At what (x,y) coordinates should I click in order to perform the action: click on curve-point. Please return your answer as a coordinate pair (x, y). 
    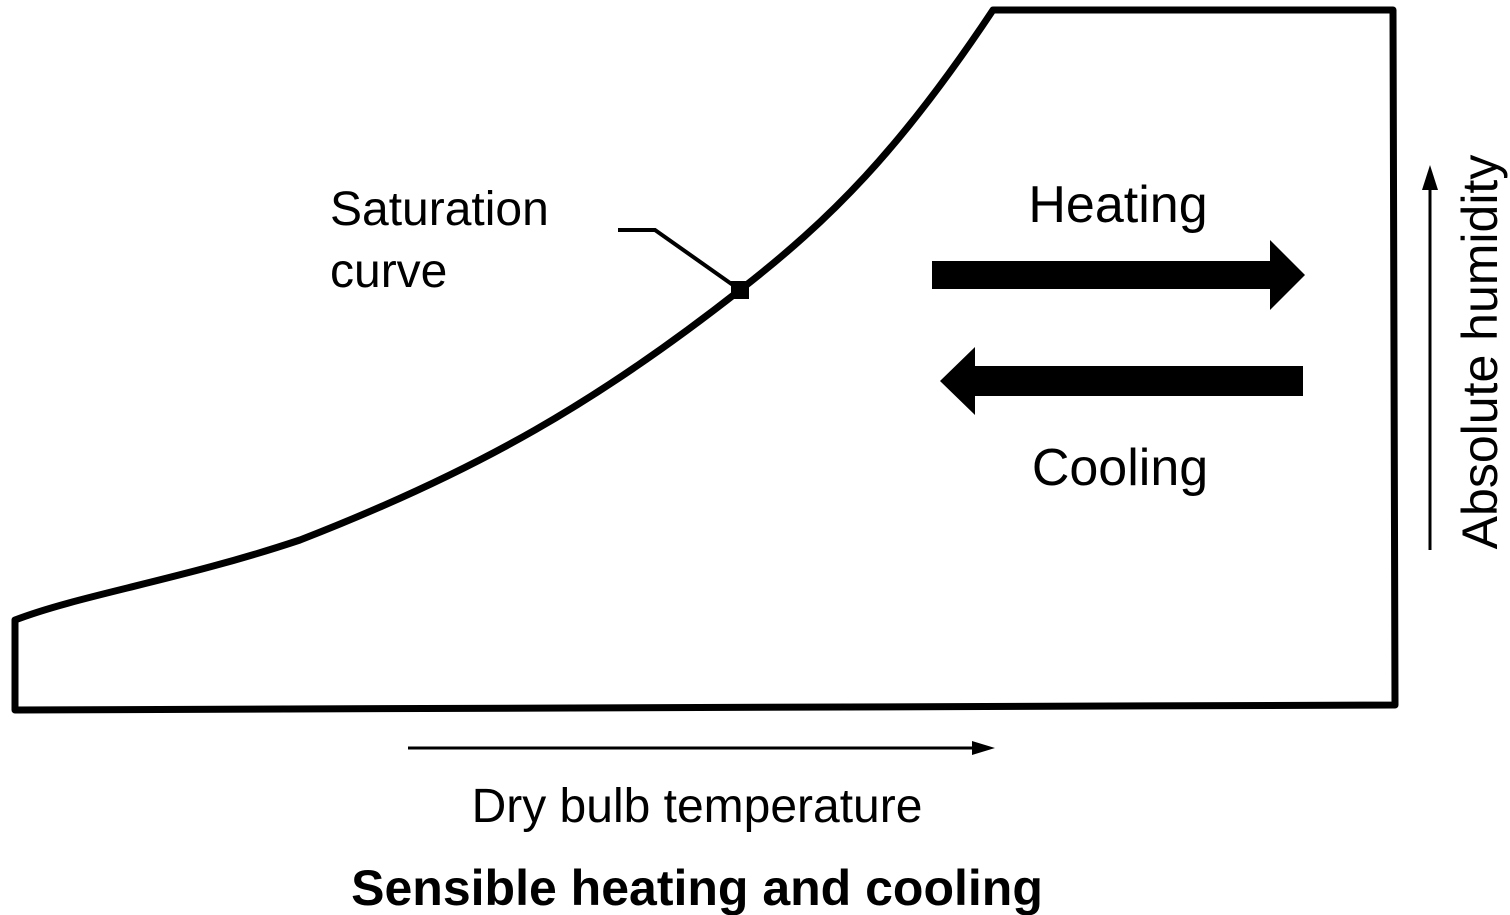
    Looking at the image, I should click on (740, 290).